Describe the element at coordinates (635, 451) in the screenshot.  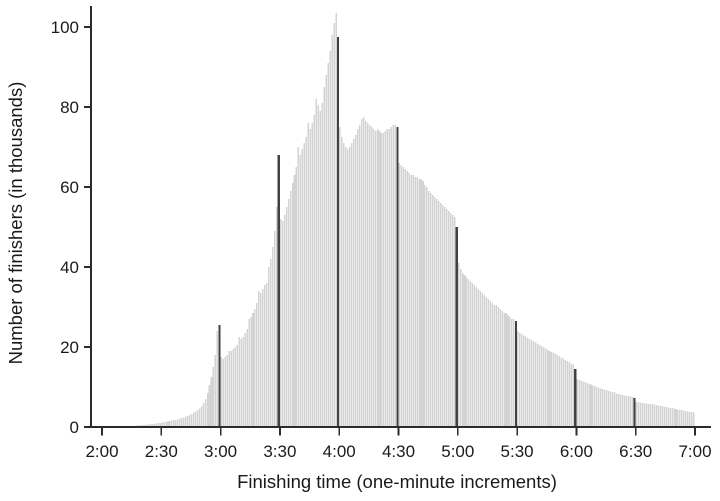
I see `x-axis-tick-label: 6:30` at that location.